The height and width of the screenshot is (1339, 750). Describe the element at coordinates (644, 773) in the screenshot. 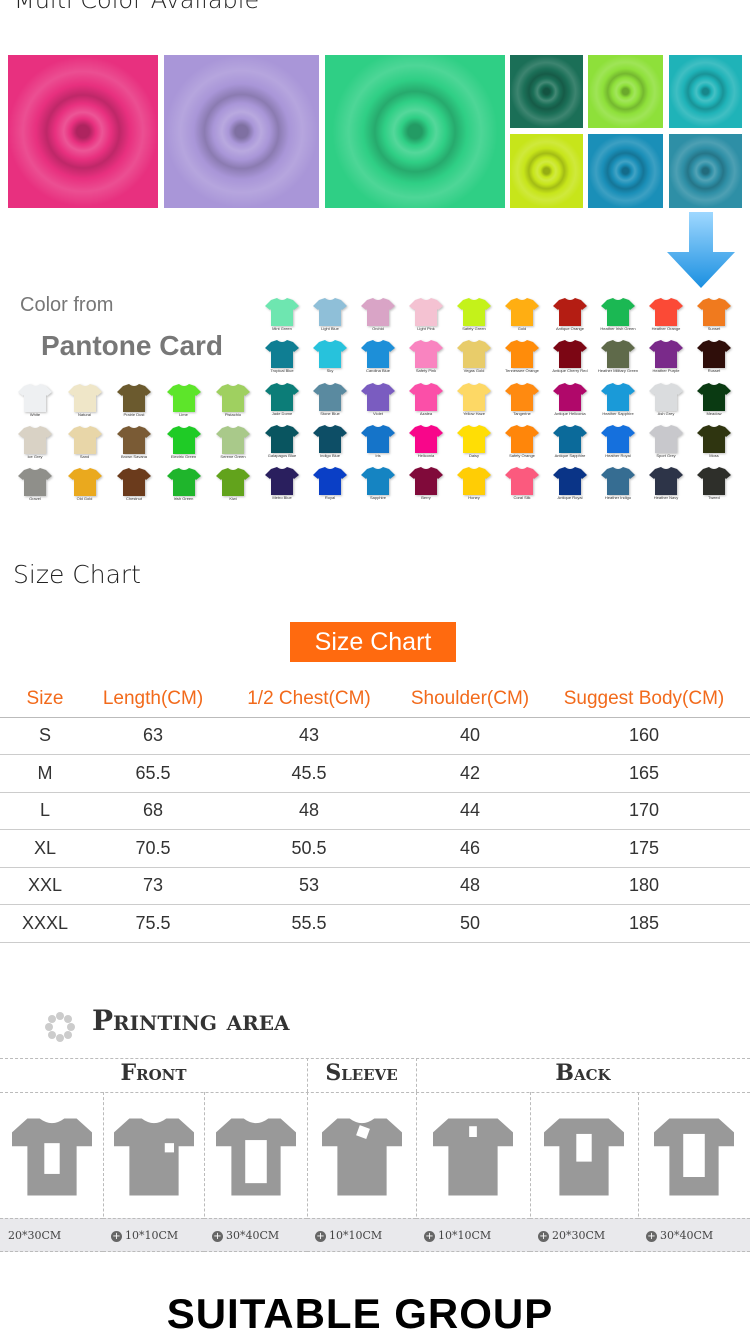

I see `table-cell: 165` at that location.